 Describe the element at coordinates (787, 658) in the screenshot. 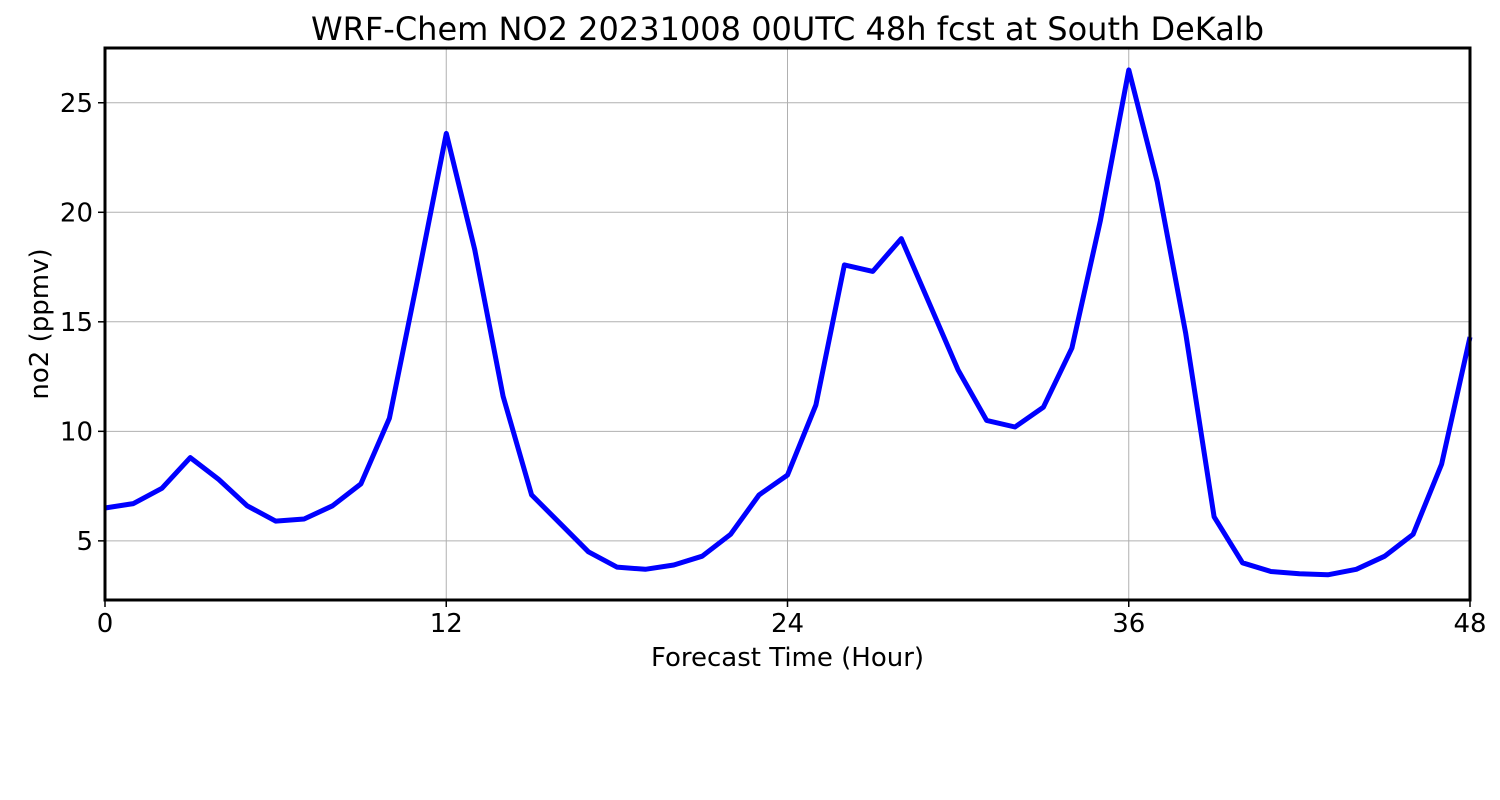

I see `x-axis-label: Forecast Time (Hour)` at that location.